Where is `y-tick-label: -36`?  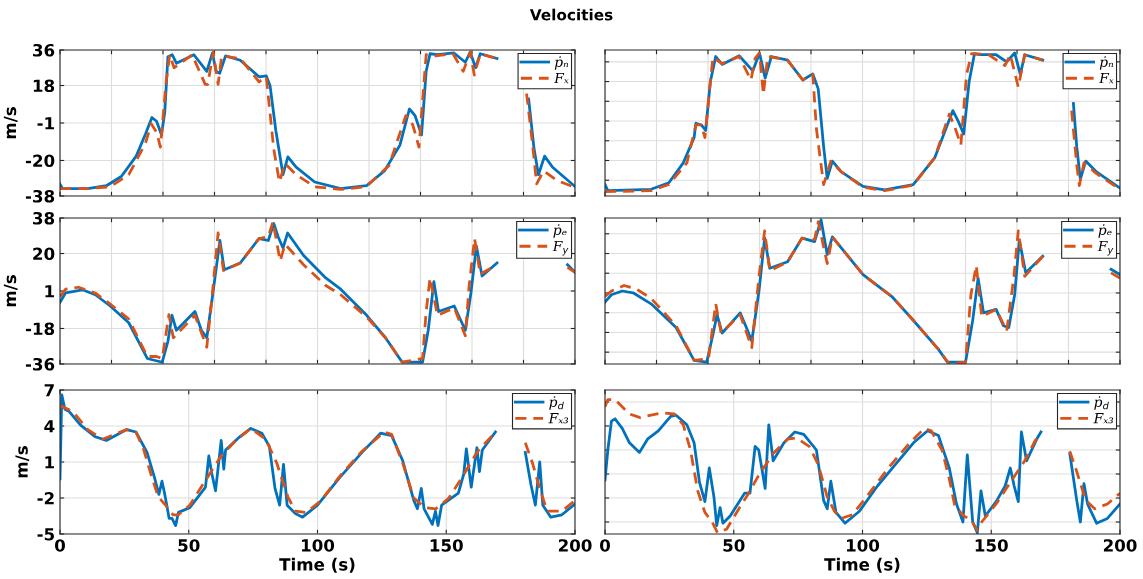
y-tick-label: -36 is located at coordinates (40, 364).